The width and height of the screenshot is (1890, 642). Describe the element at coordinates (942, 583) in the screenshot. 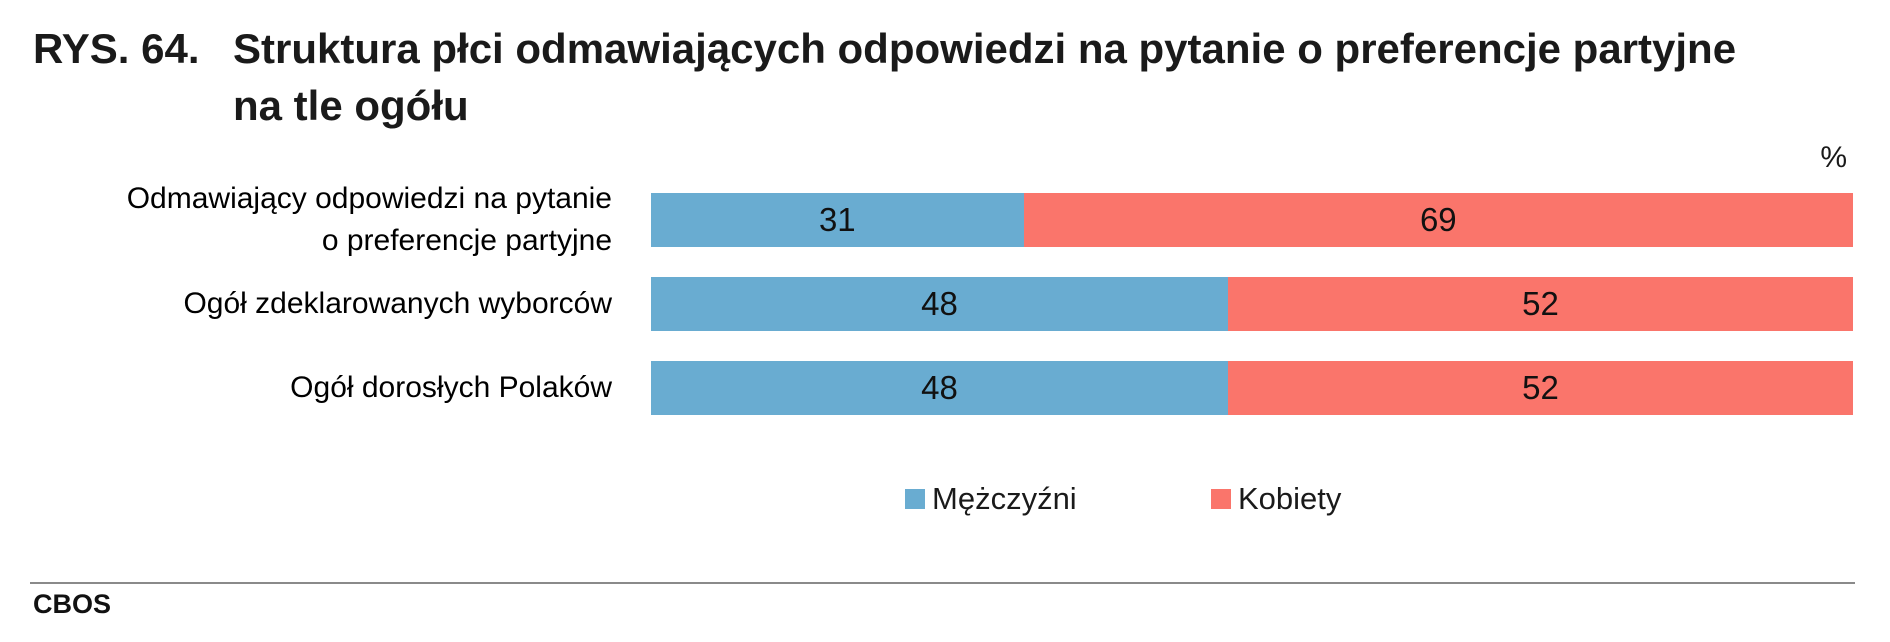

I see `footer-divider` at that location.